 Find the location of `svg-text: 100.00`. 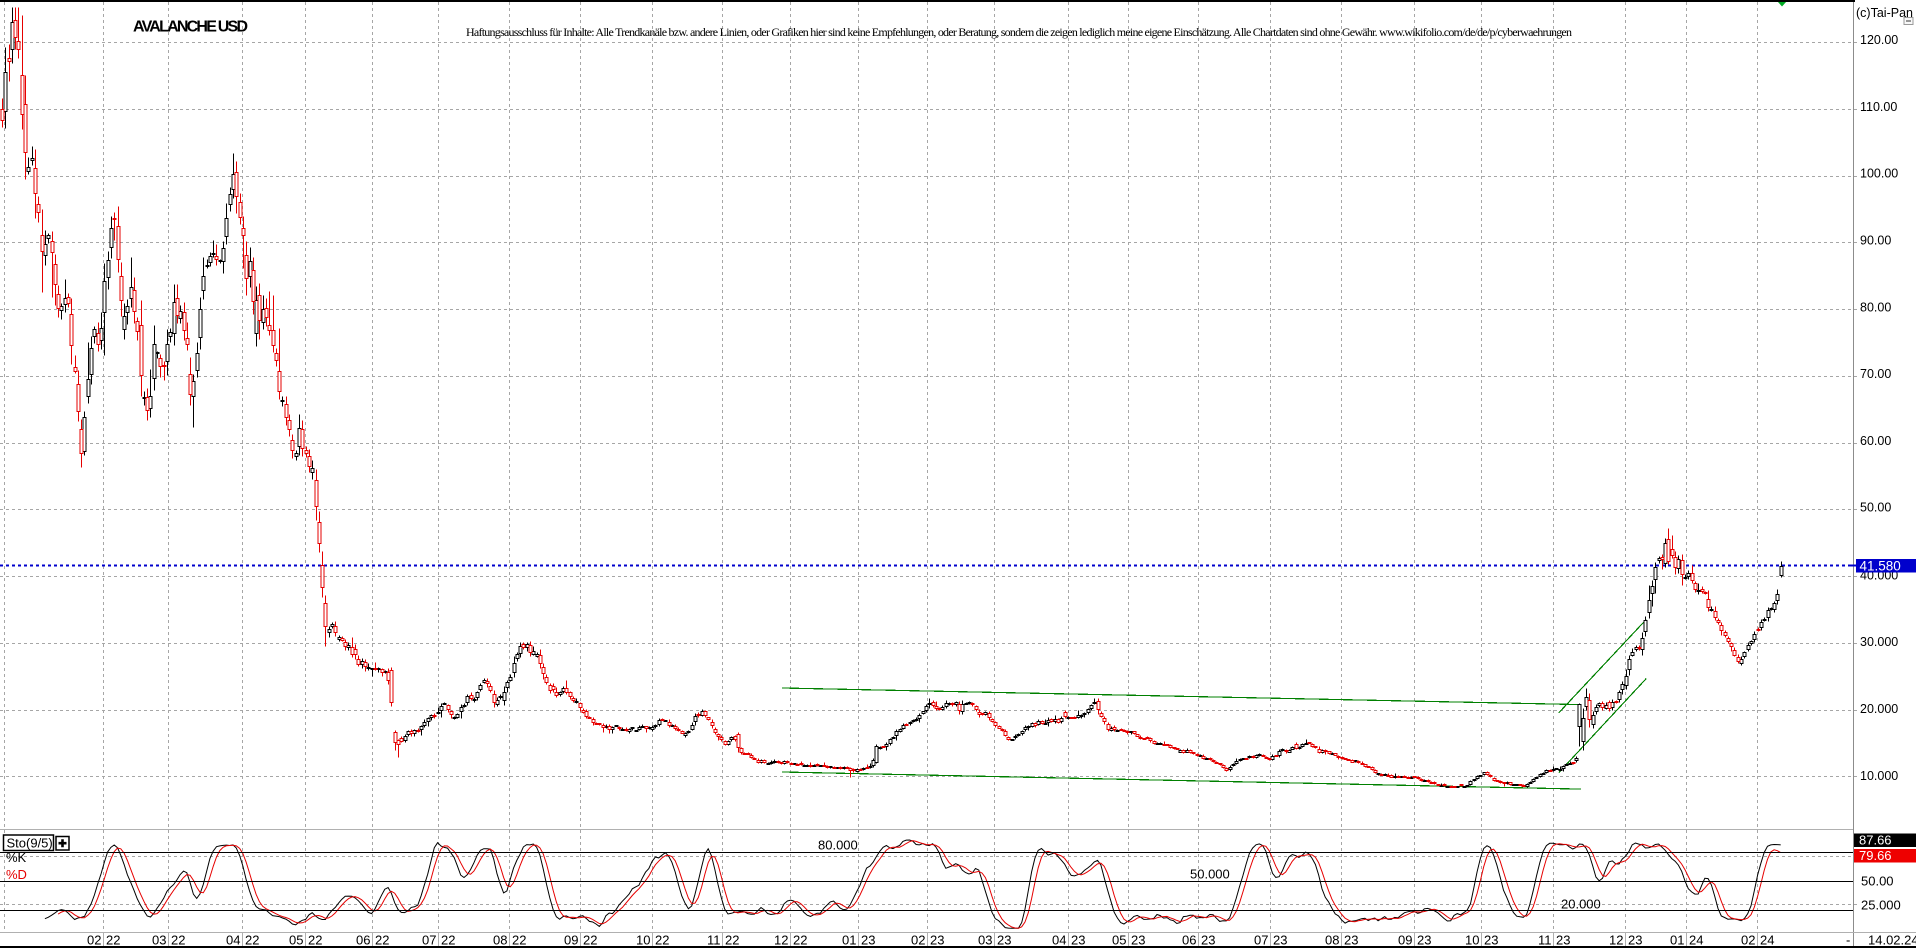

svg-text: 100.00 is located at coordinates (1879, 174).